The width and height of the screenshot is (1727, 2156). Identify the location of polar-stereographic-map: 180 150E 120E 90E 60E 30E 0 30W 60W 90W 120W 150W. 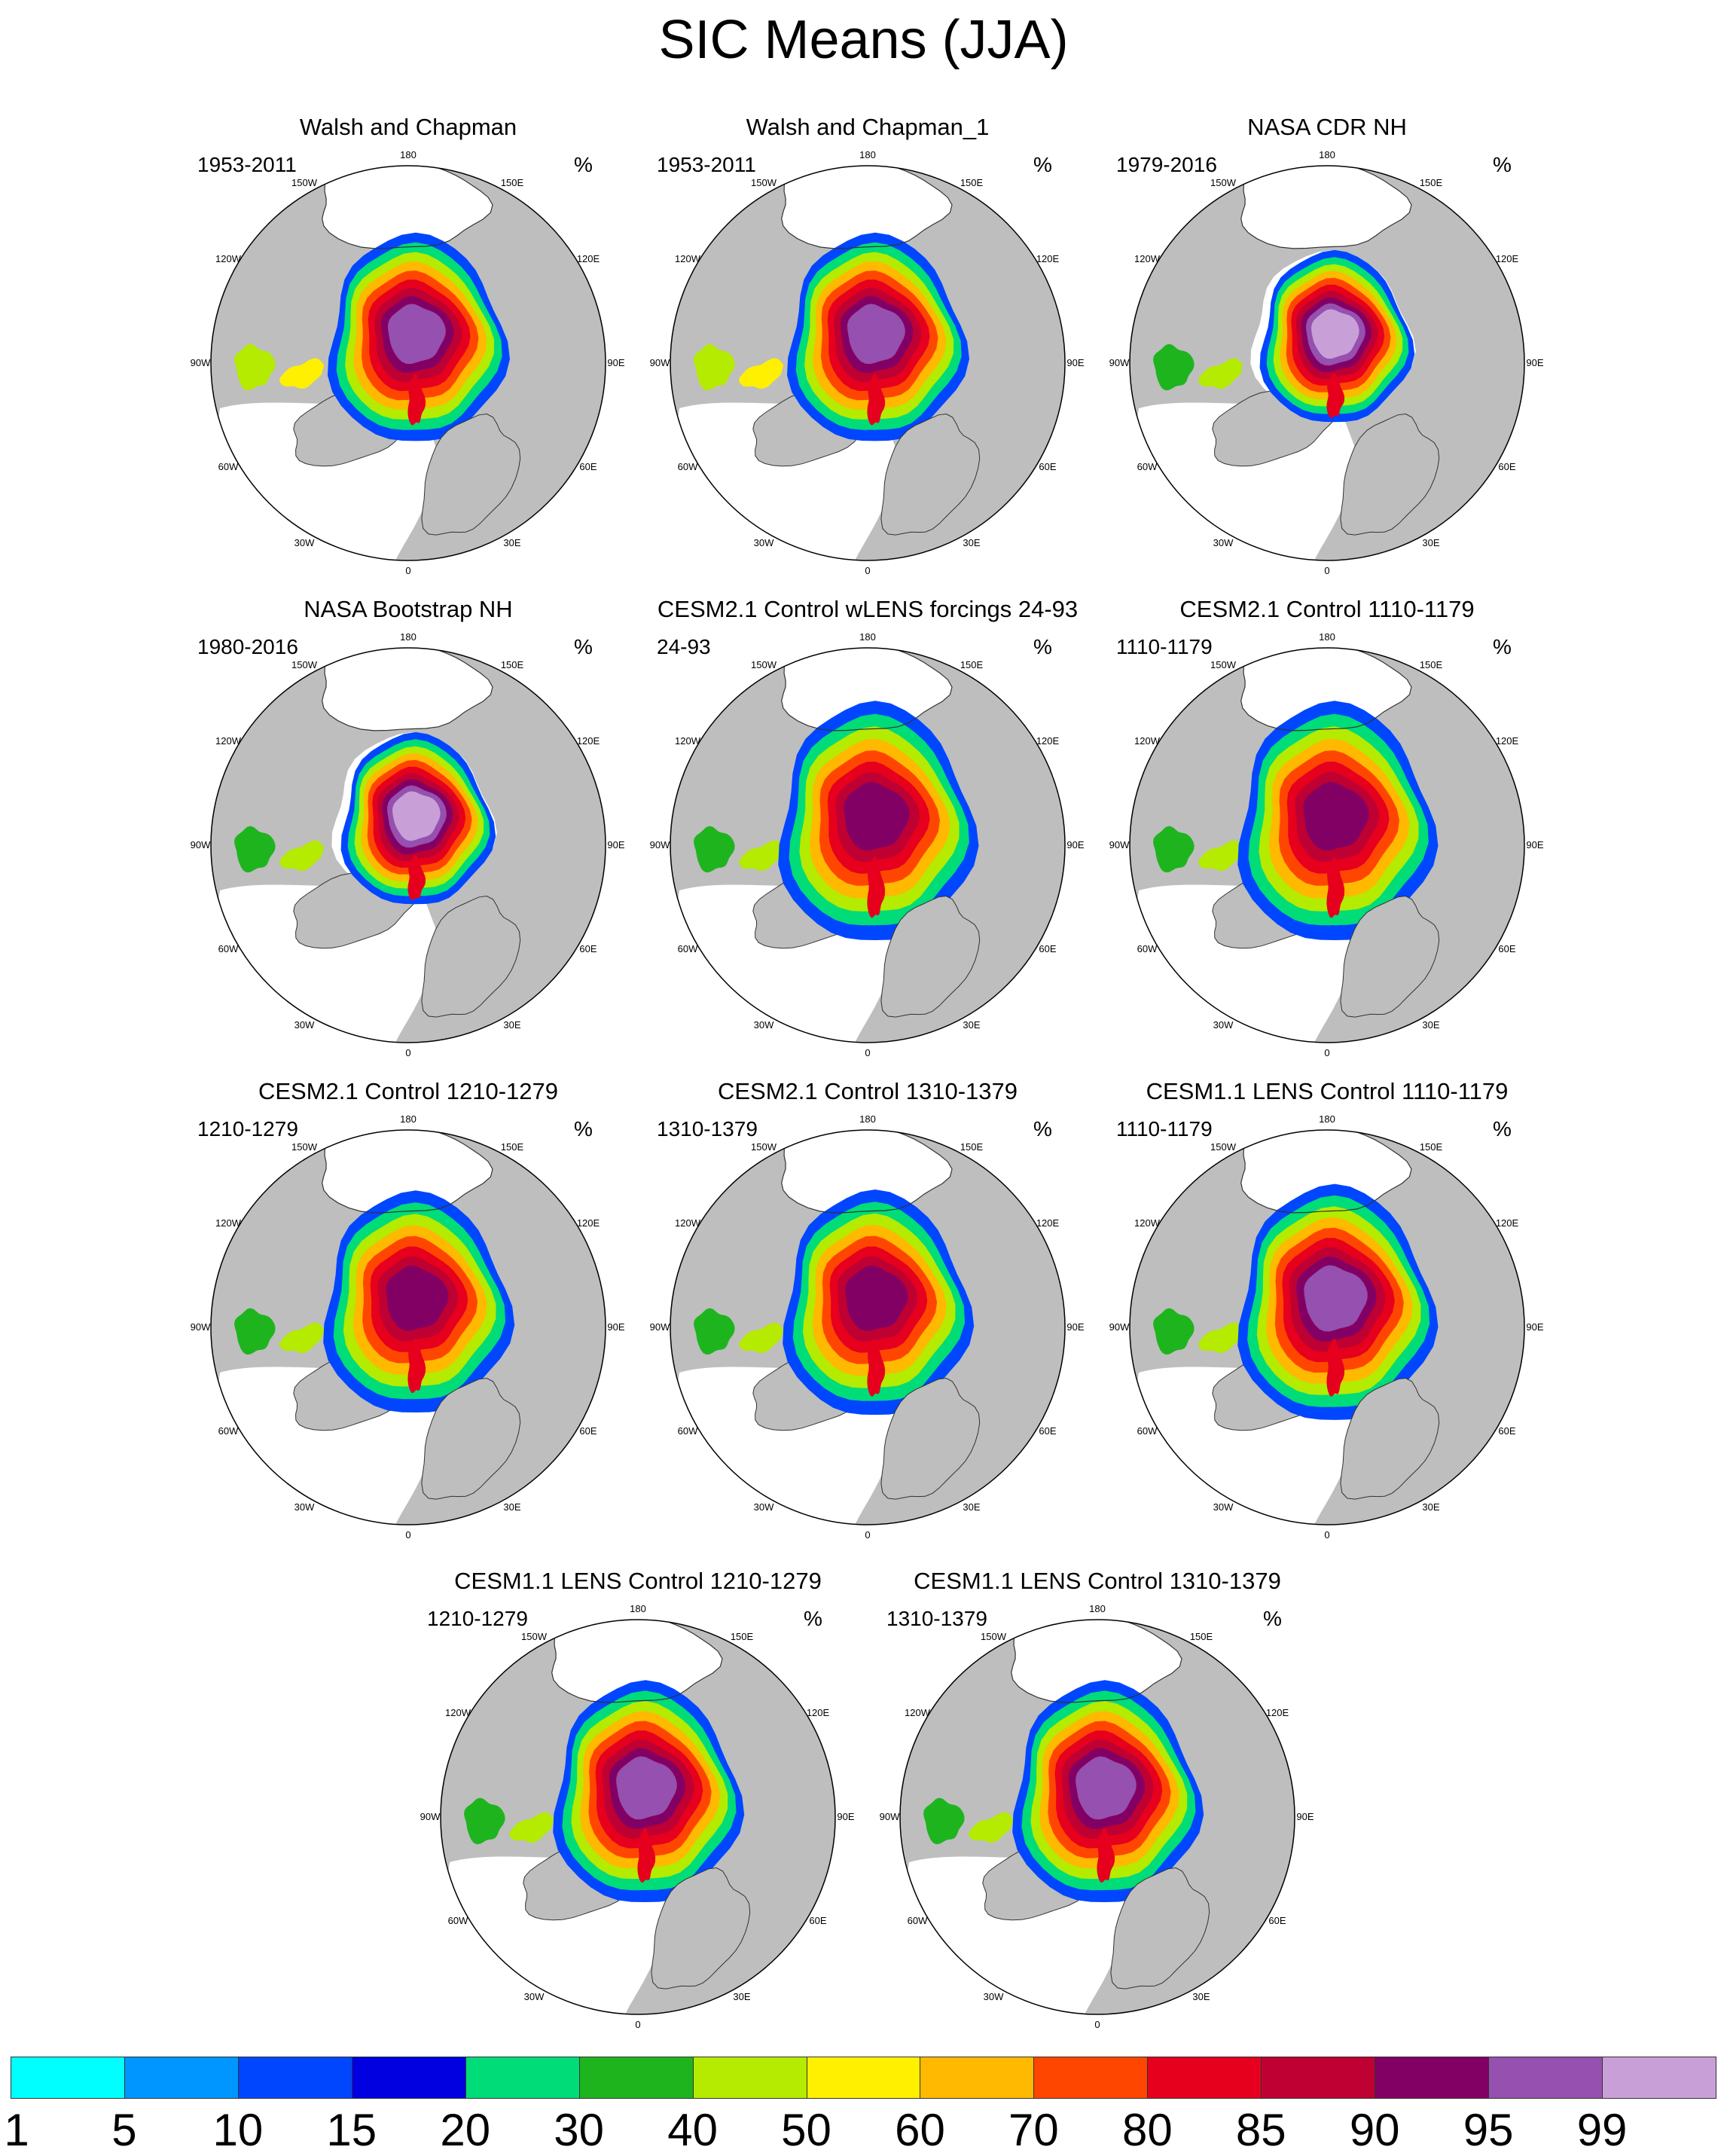
(1097, 1816).